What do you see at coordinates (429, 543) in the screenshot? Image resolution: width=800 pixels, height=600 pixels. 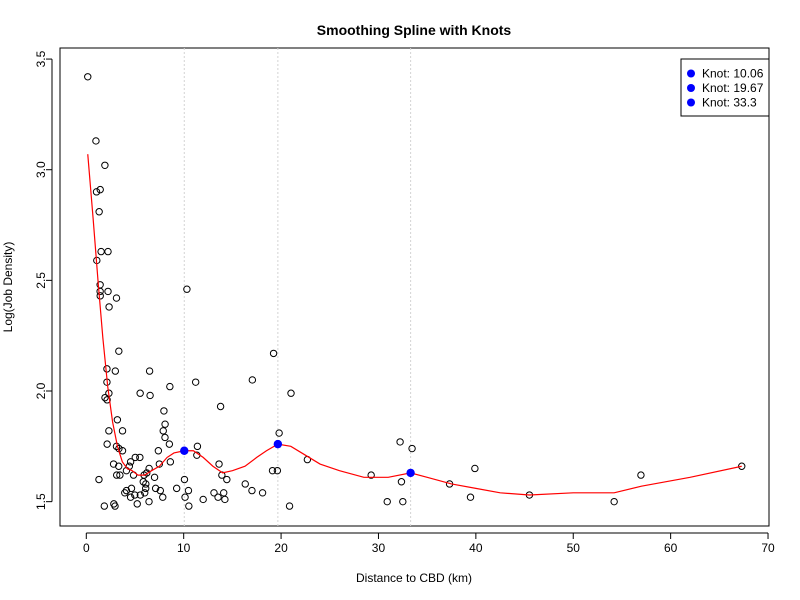 I see `x-axis: 0 10 20 30 40 50 60 70` at bounding box center [429, 543].